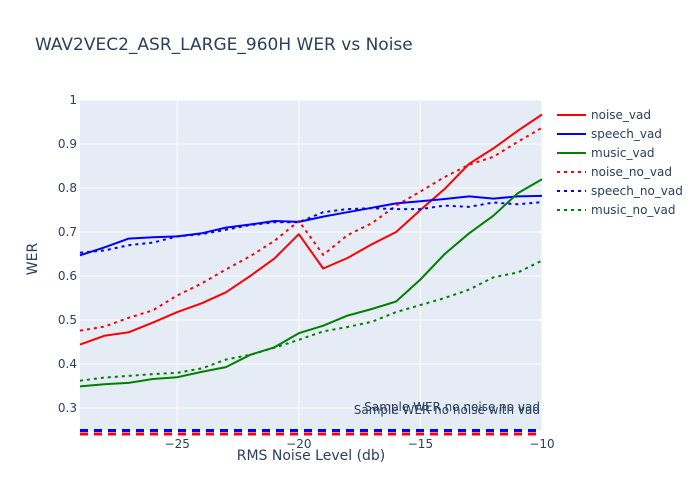 Image resolution: width=700 pixels, height=500 pixels. What do you see at coordinates (177, 444) in the screenshot?
I see `x-tick-label: −25` at bounding box center [177, 444].